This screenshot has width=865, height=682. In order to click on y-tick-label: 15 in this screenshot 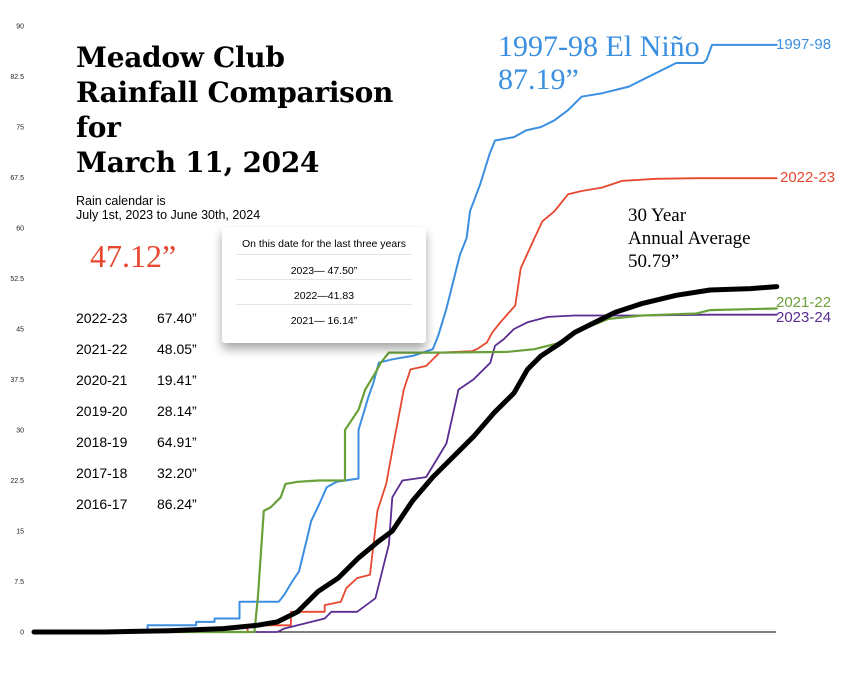, I will do `click(20, 532)`.